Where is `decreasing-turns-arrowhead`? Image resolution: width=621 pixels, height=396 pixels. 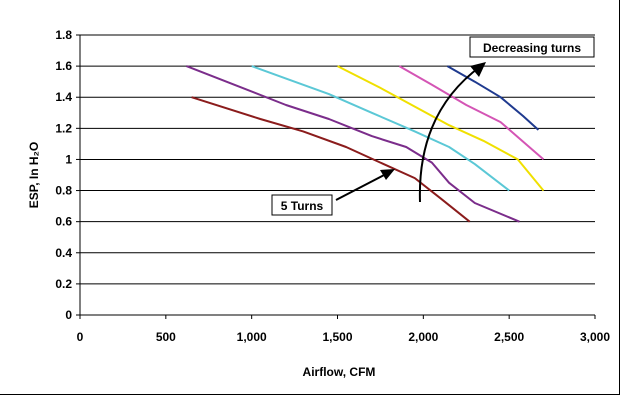 decreasing-turns-arrowhead is located at coordinates (478, 69).